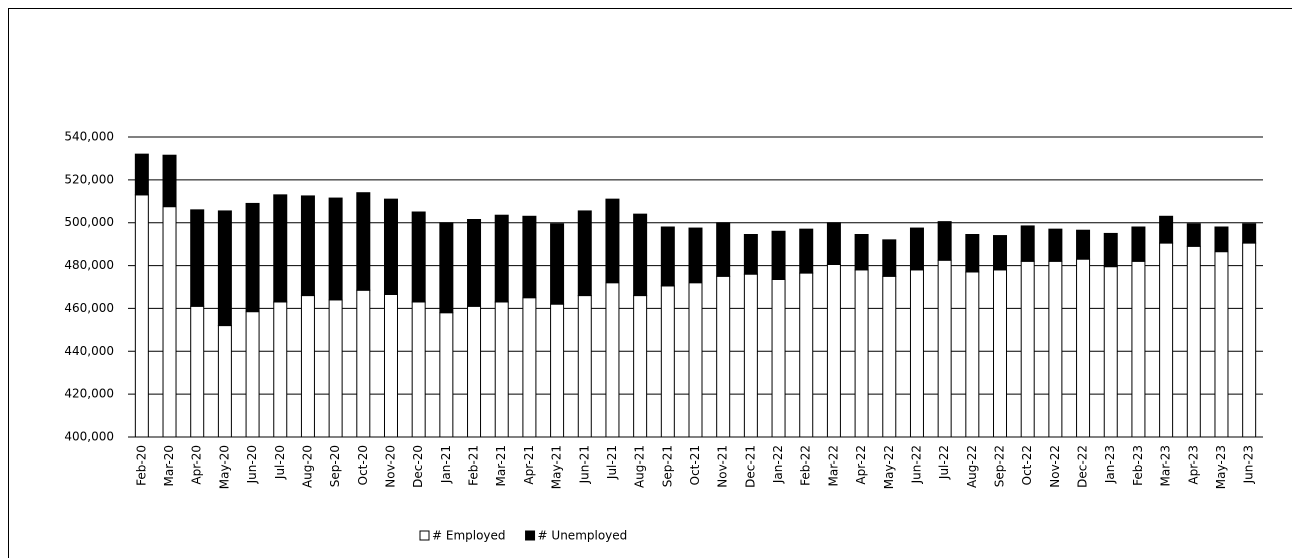 The height and width of the screenshot is (558, 1292). Describe the element at coordinates (584, 464) in the screenshot. I see `x-tick-label: Jun-21` at that location.